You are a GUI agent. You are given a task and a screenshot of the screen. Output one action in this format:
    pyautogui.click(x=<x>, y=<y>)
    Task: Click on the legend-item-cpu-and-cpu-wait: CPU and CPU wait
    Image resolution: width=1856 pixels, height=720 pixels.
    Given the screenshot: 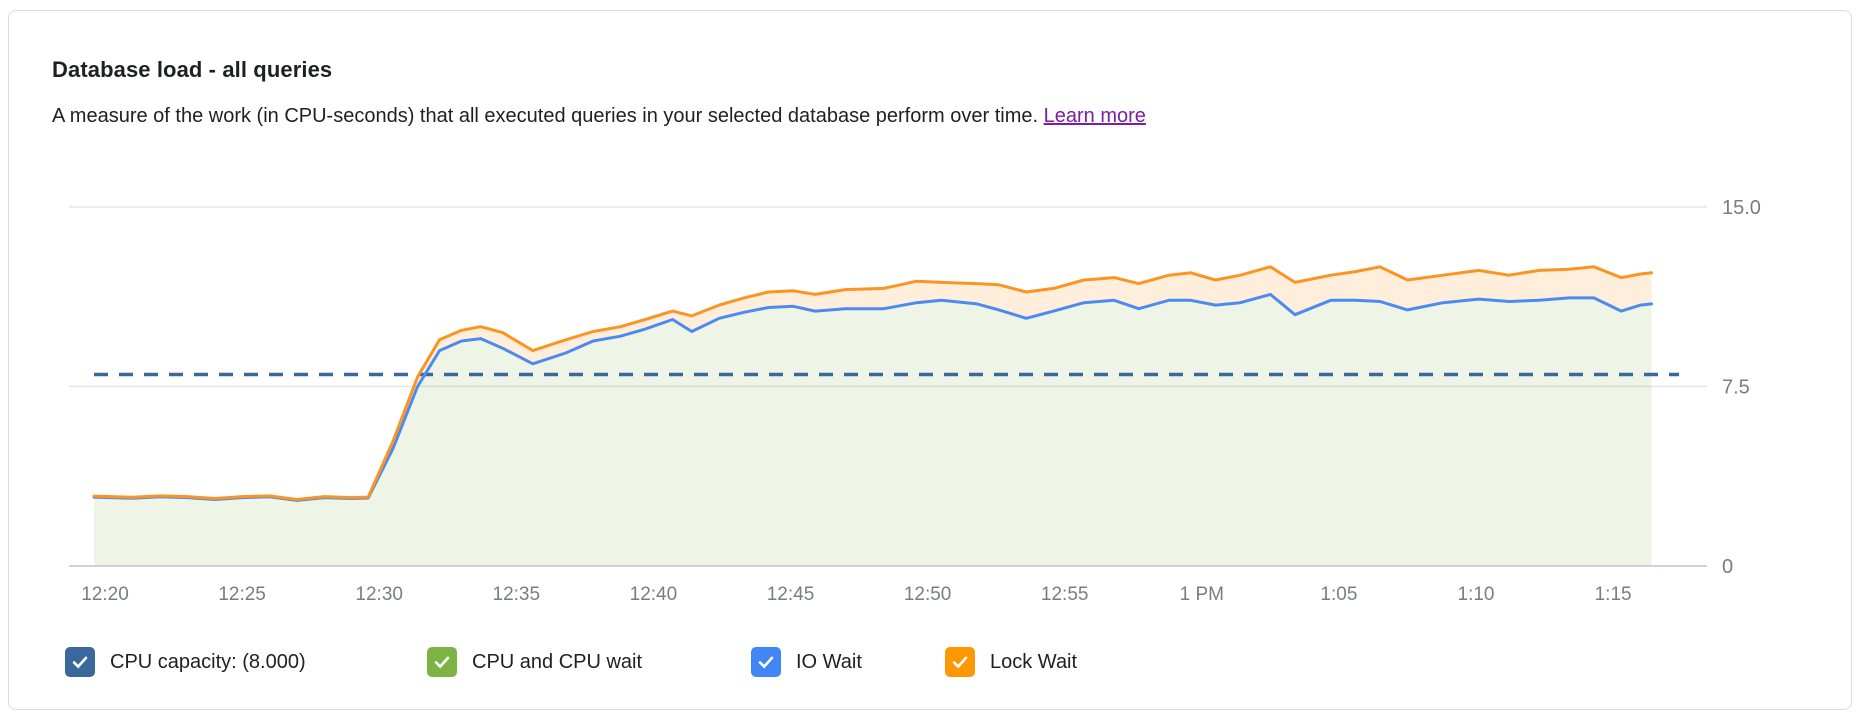 What is the action you would take?
    pyautogui.click(x=534, y=662)
    